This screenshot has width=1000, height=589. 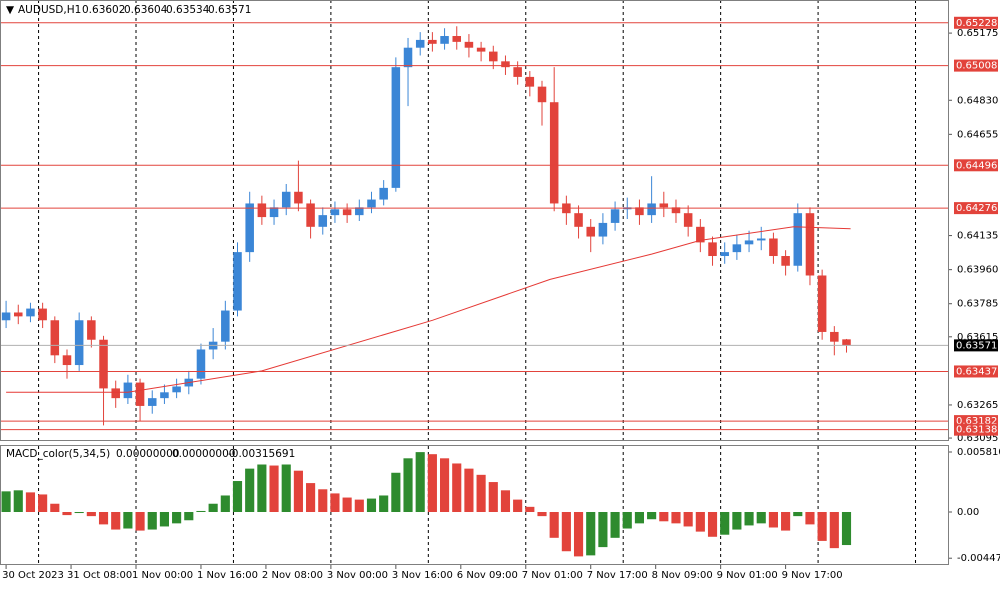 What do you see at coordinates (977, 438) in the screenshot?
I see `y-tick-label: 0.63095` at bounding box center [977, 438].